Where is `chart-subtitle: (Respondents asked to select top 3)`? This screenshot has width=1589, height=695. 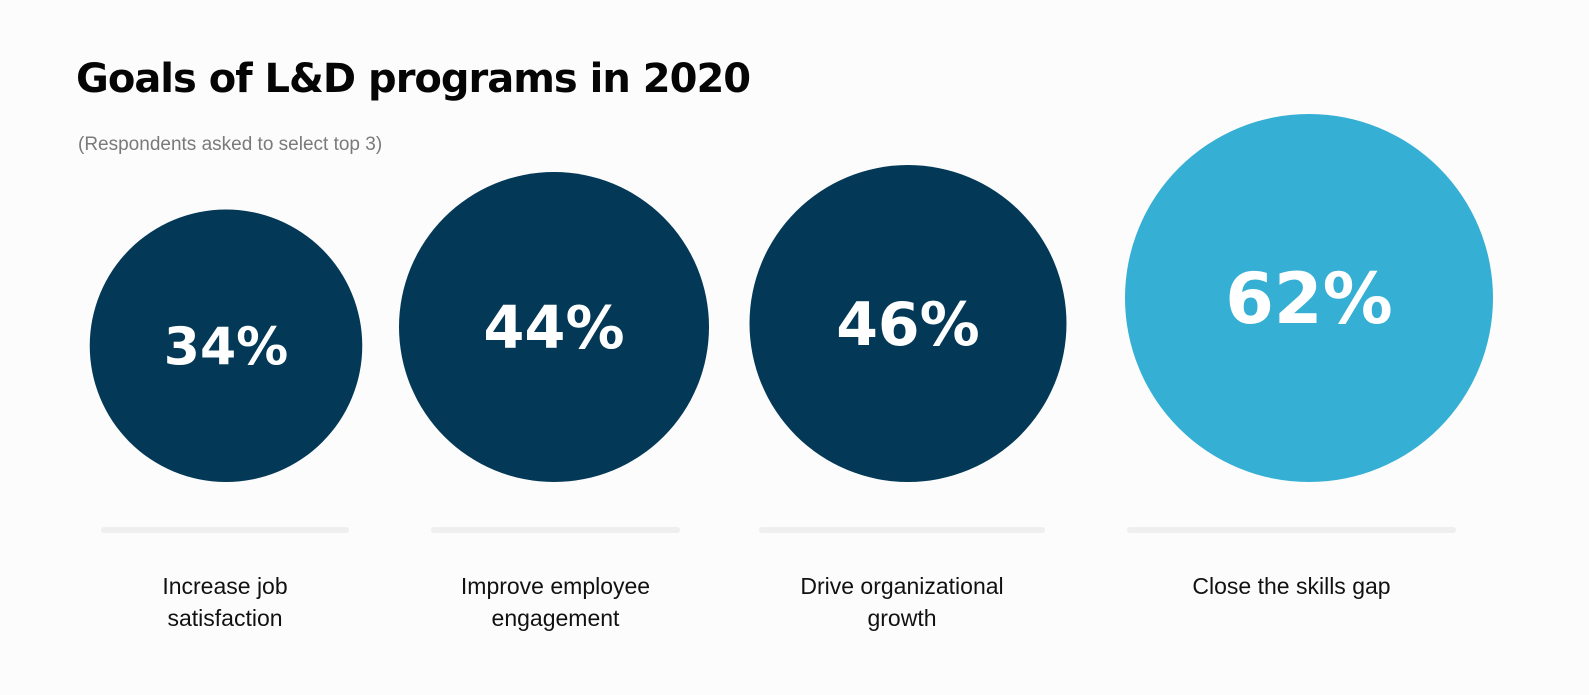
chart-subtitle: (Respondents asked to select top 3) is located at coordinates (230, 144).